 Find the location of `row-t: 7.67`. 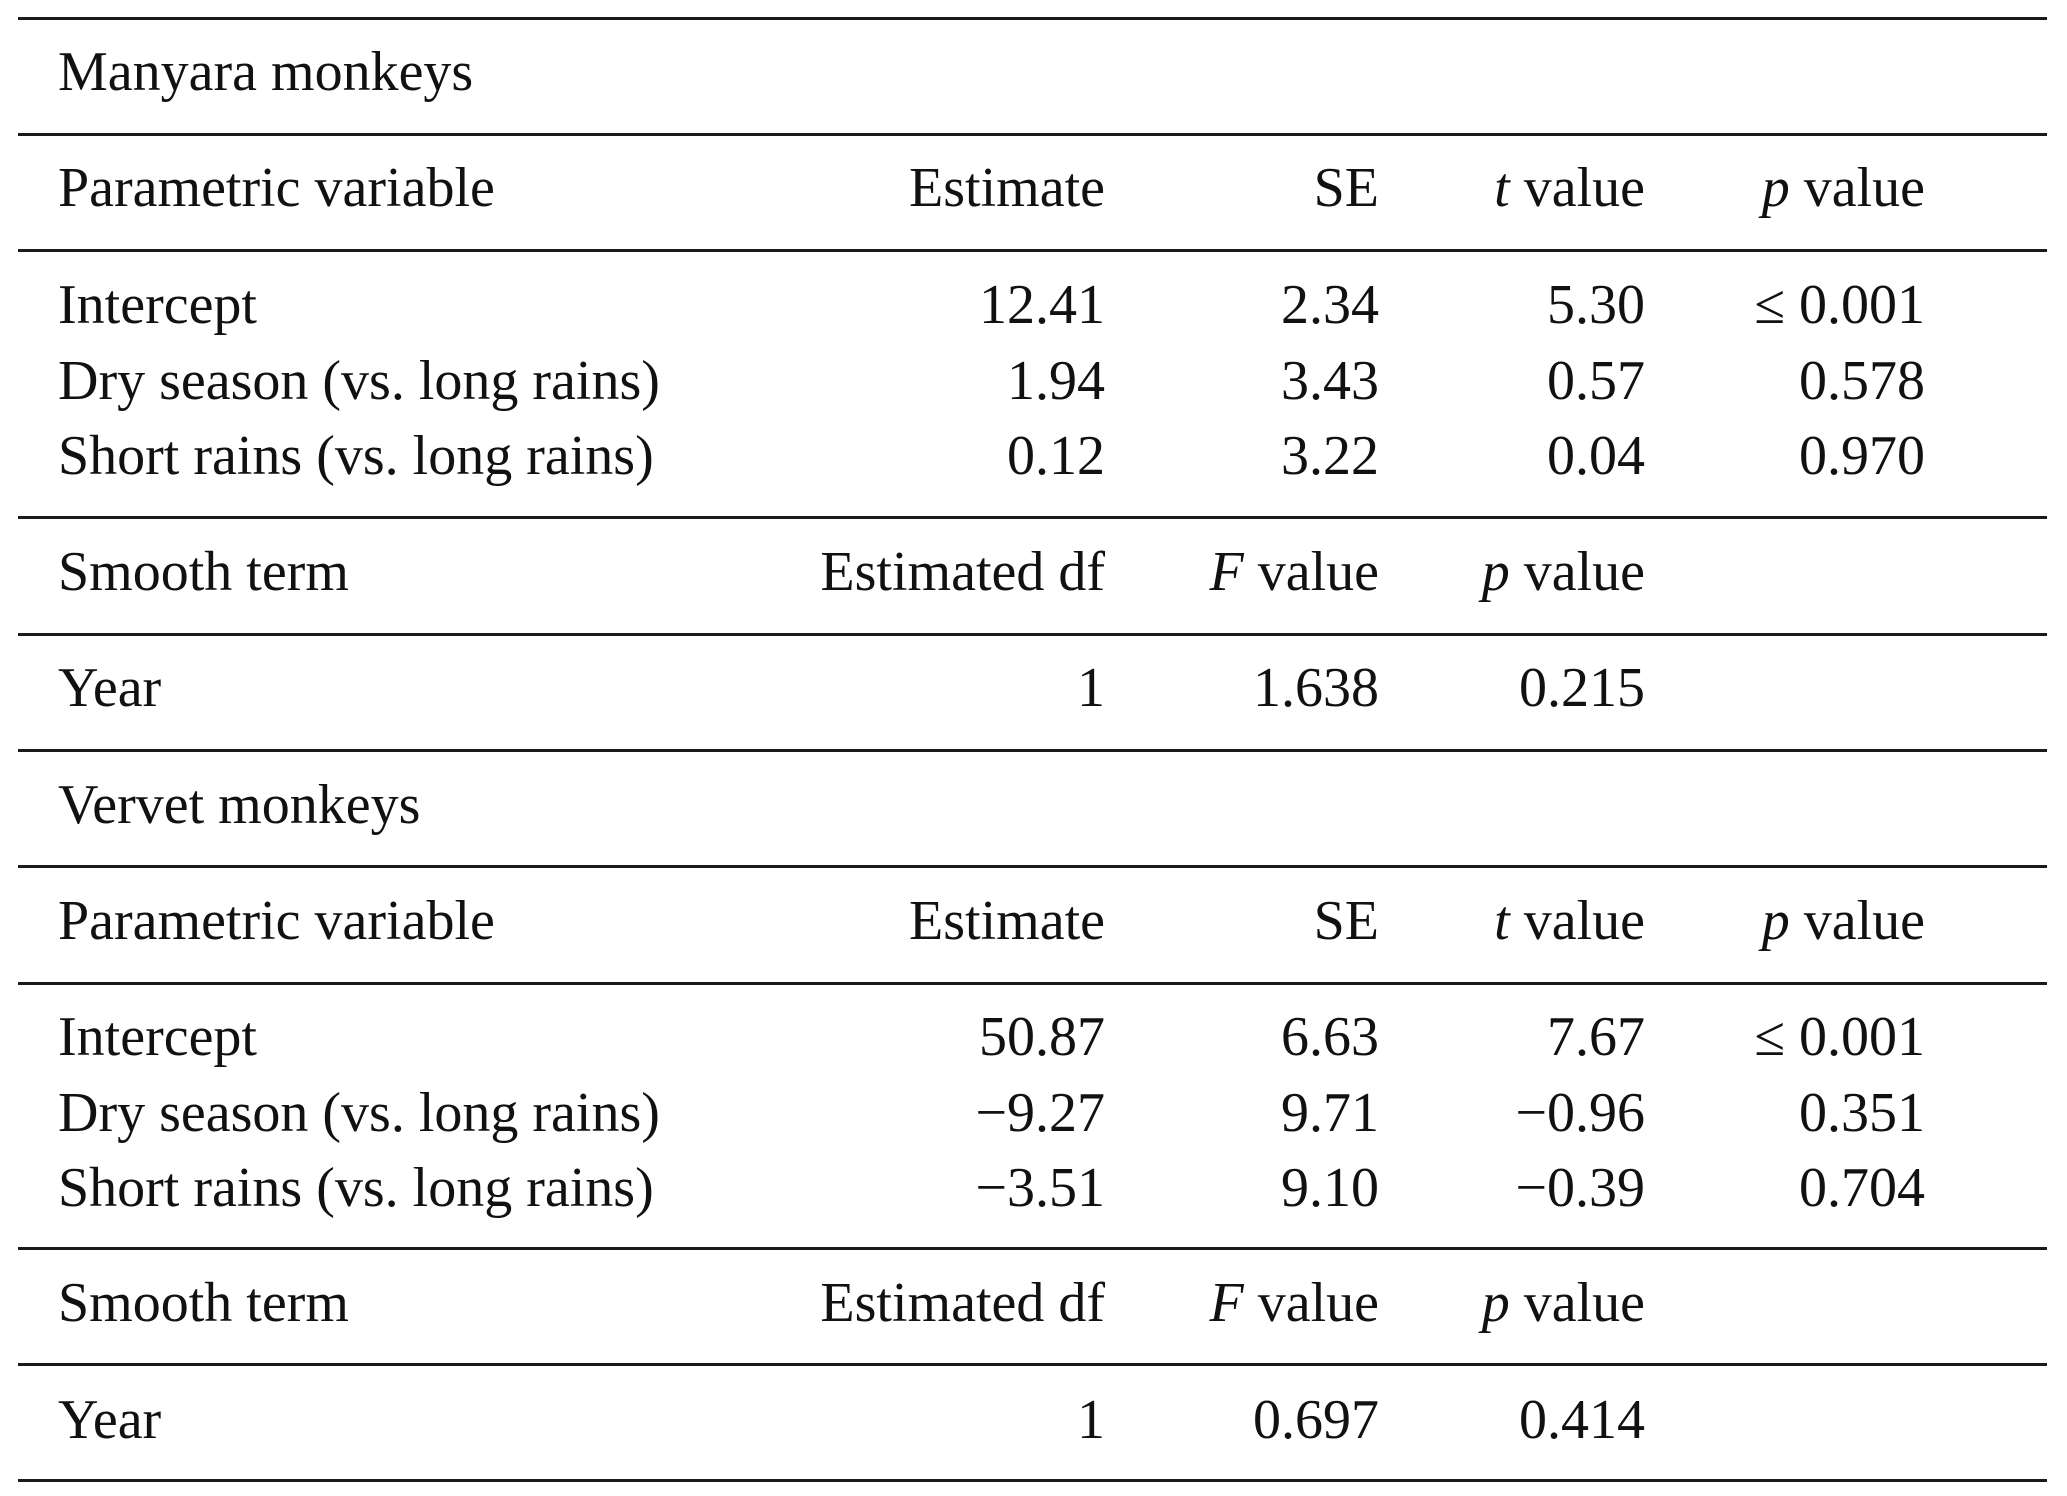

row-t: 7.67 is located at coordinates (1596, 1037).